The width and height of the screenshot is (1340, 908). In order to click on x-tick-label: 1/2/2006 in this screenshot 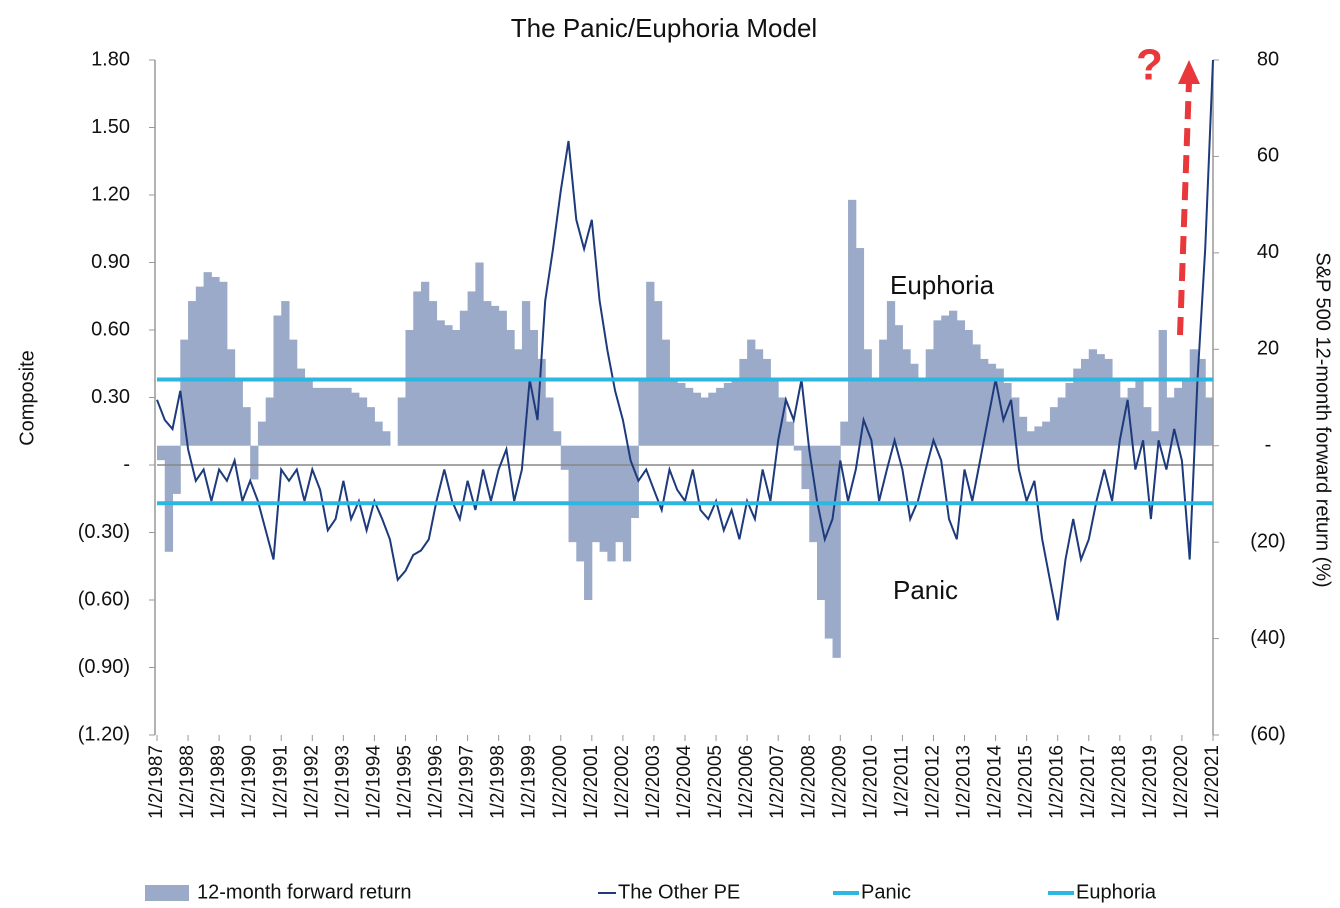, I will do `click(746, 782)`.